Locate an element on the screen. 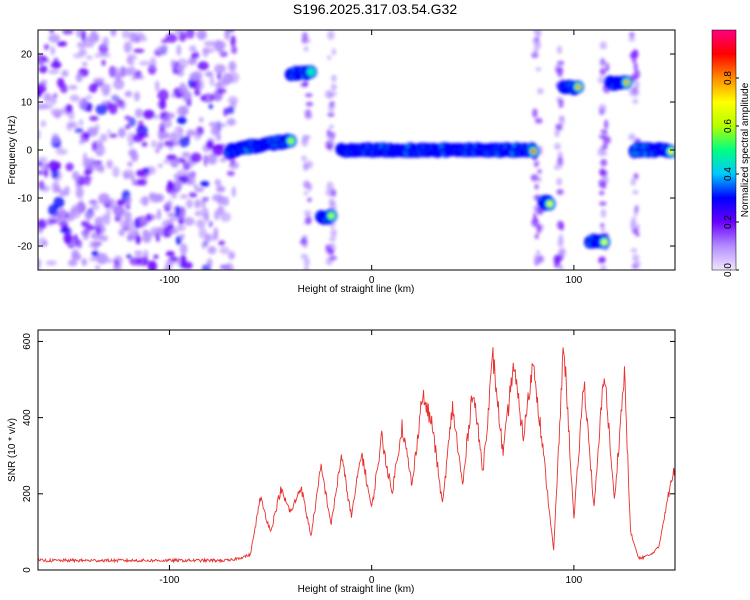  x-tick-label: -100 is located at coordinates (169, 280).